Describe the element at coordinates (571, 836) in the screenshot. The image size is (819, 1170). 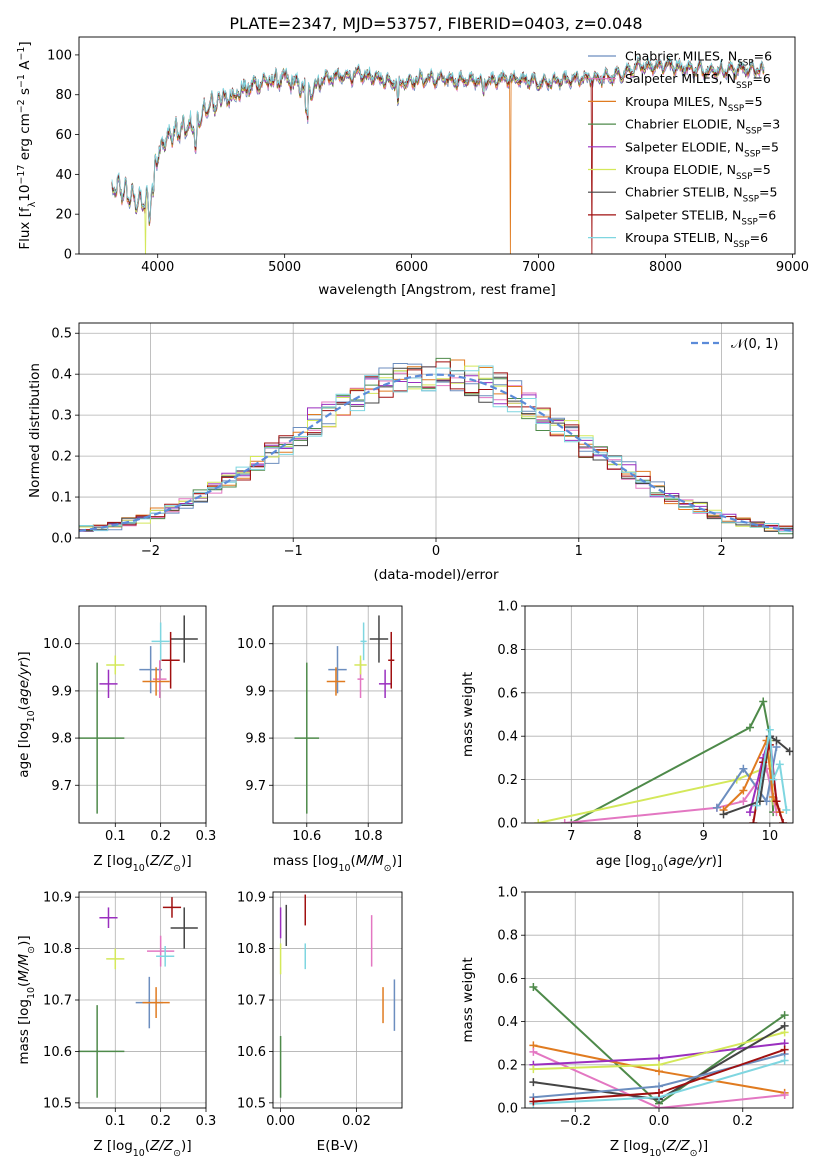
I see `x-tick-label: 7` at that location.